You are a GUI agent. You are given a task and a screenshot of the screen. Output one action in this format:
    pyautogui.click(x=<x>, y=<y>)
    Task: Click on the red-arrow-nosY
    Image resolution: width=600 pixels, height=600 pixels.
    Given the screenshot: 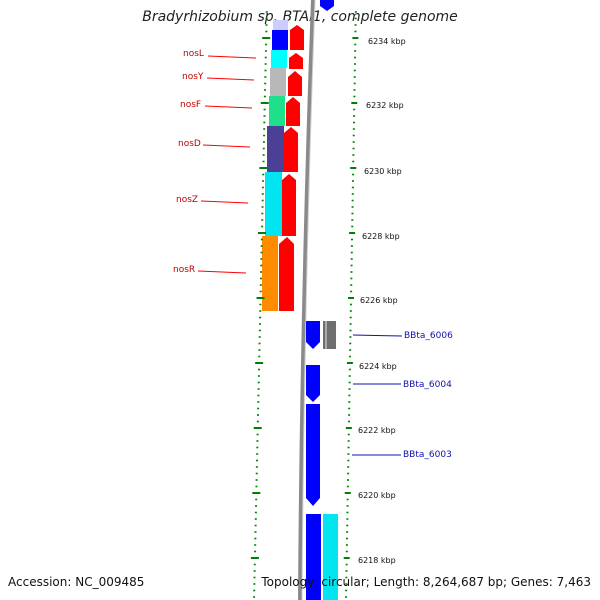 What is the action you would take?
    pyautogui.click(x=296, y=61)
    